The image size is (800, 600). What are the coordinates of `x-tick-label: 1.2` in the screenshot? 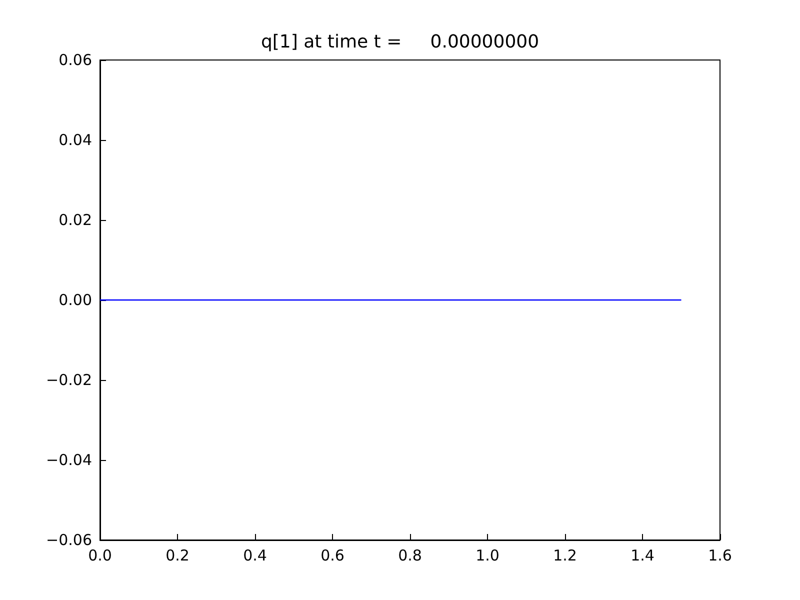 It's located at (565, 555).